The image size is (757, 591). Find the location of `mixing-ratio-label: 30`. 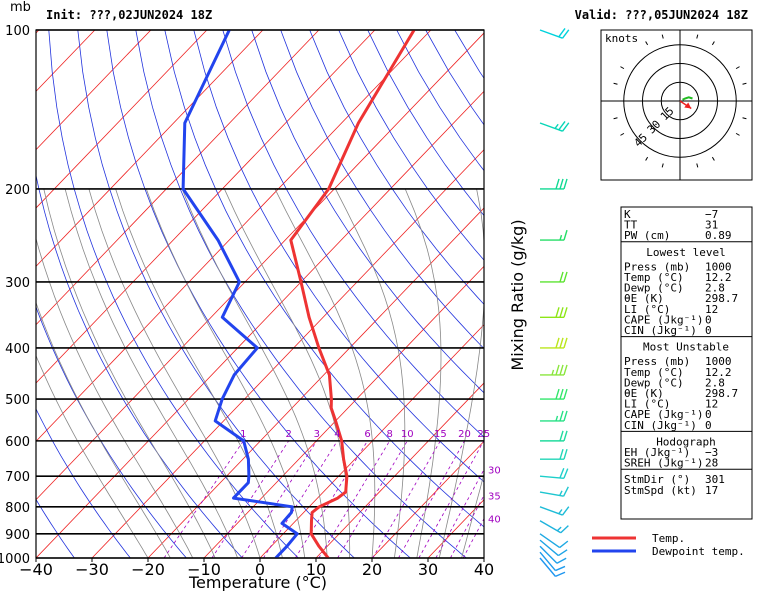

mixing-ratio-label: 30 is located at coordinates (494, 471).